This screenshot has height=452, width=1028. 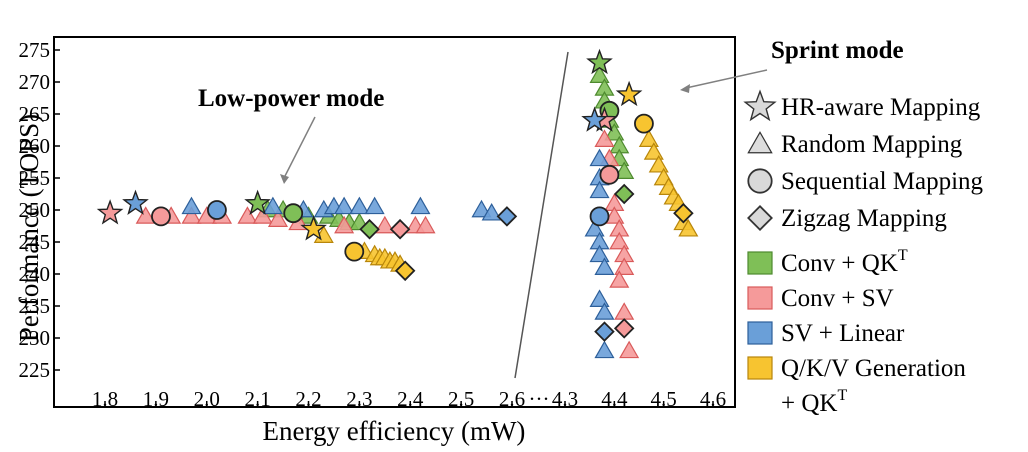 I want to click on y-tick-label: 240, so click(x=35, y=274).